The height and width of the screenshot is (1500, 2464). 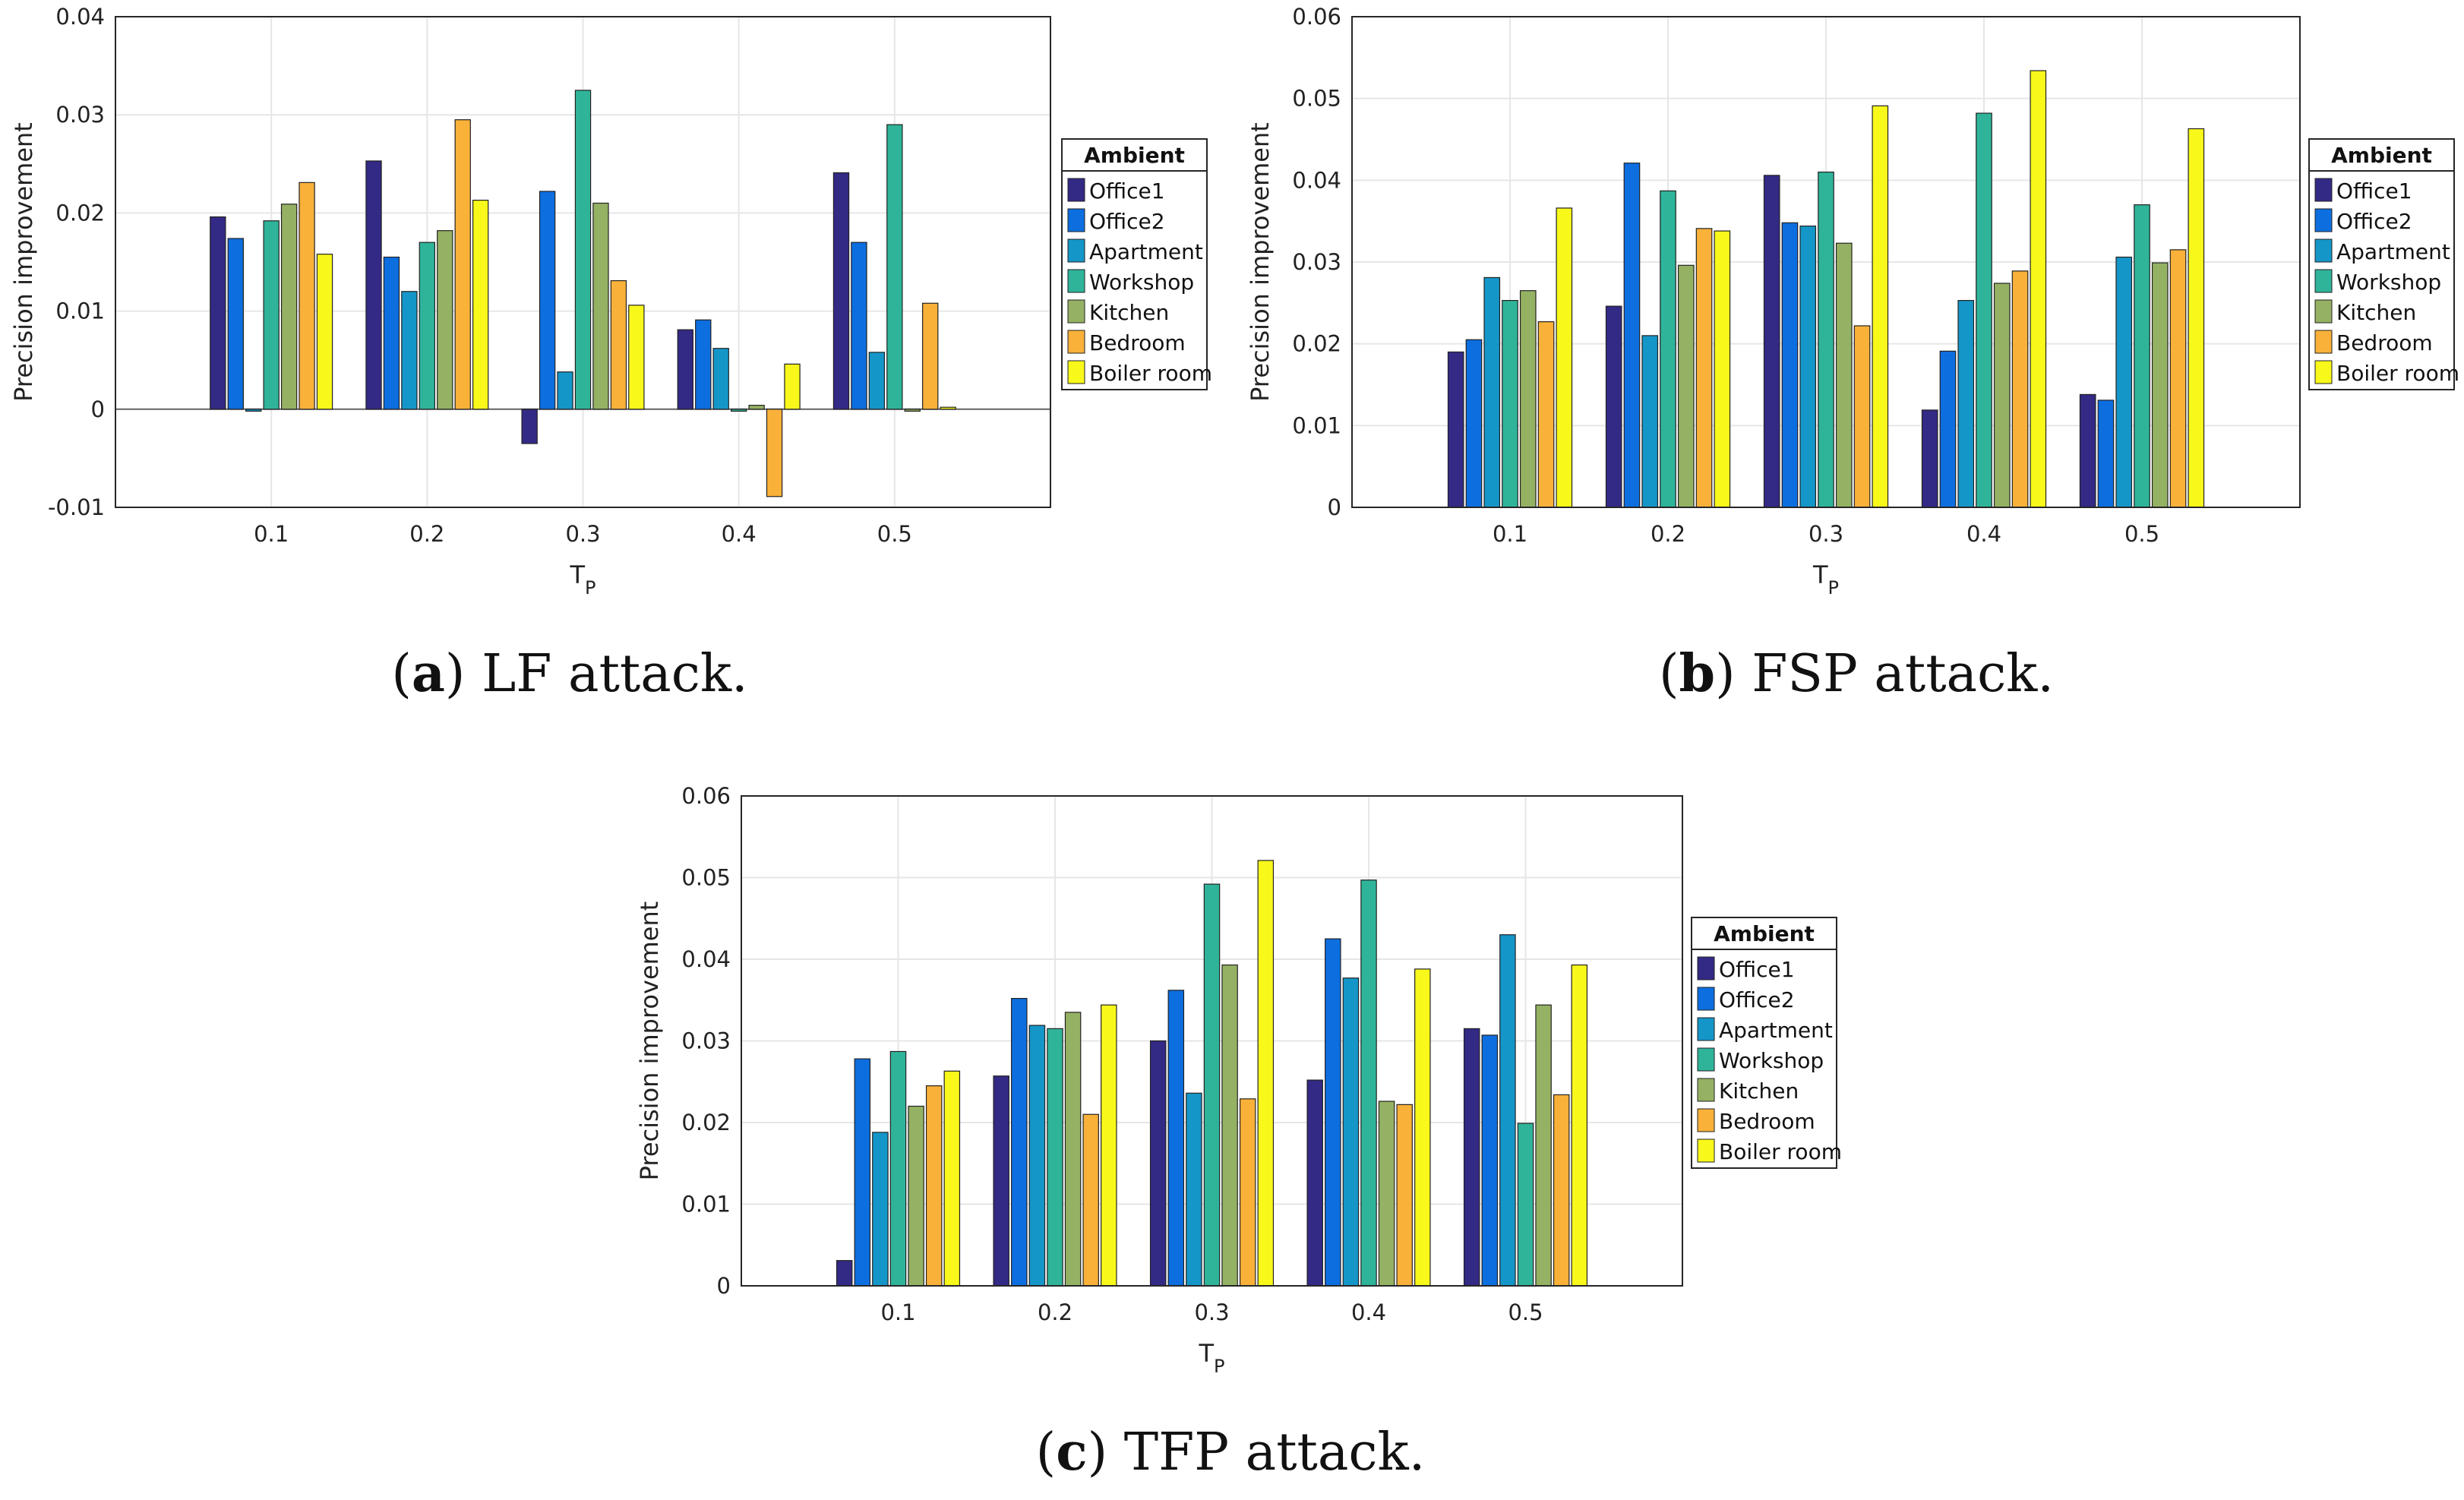 I want to click on x-axis-label-subscript: P, so click(x=1219, y=1366).